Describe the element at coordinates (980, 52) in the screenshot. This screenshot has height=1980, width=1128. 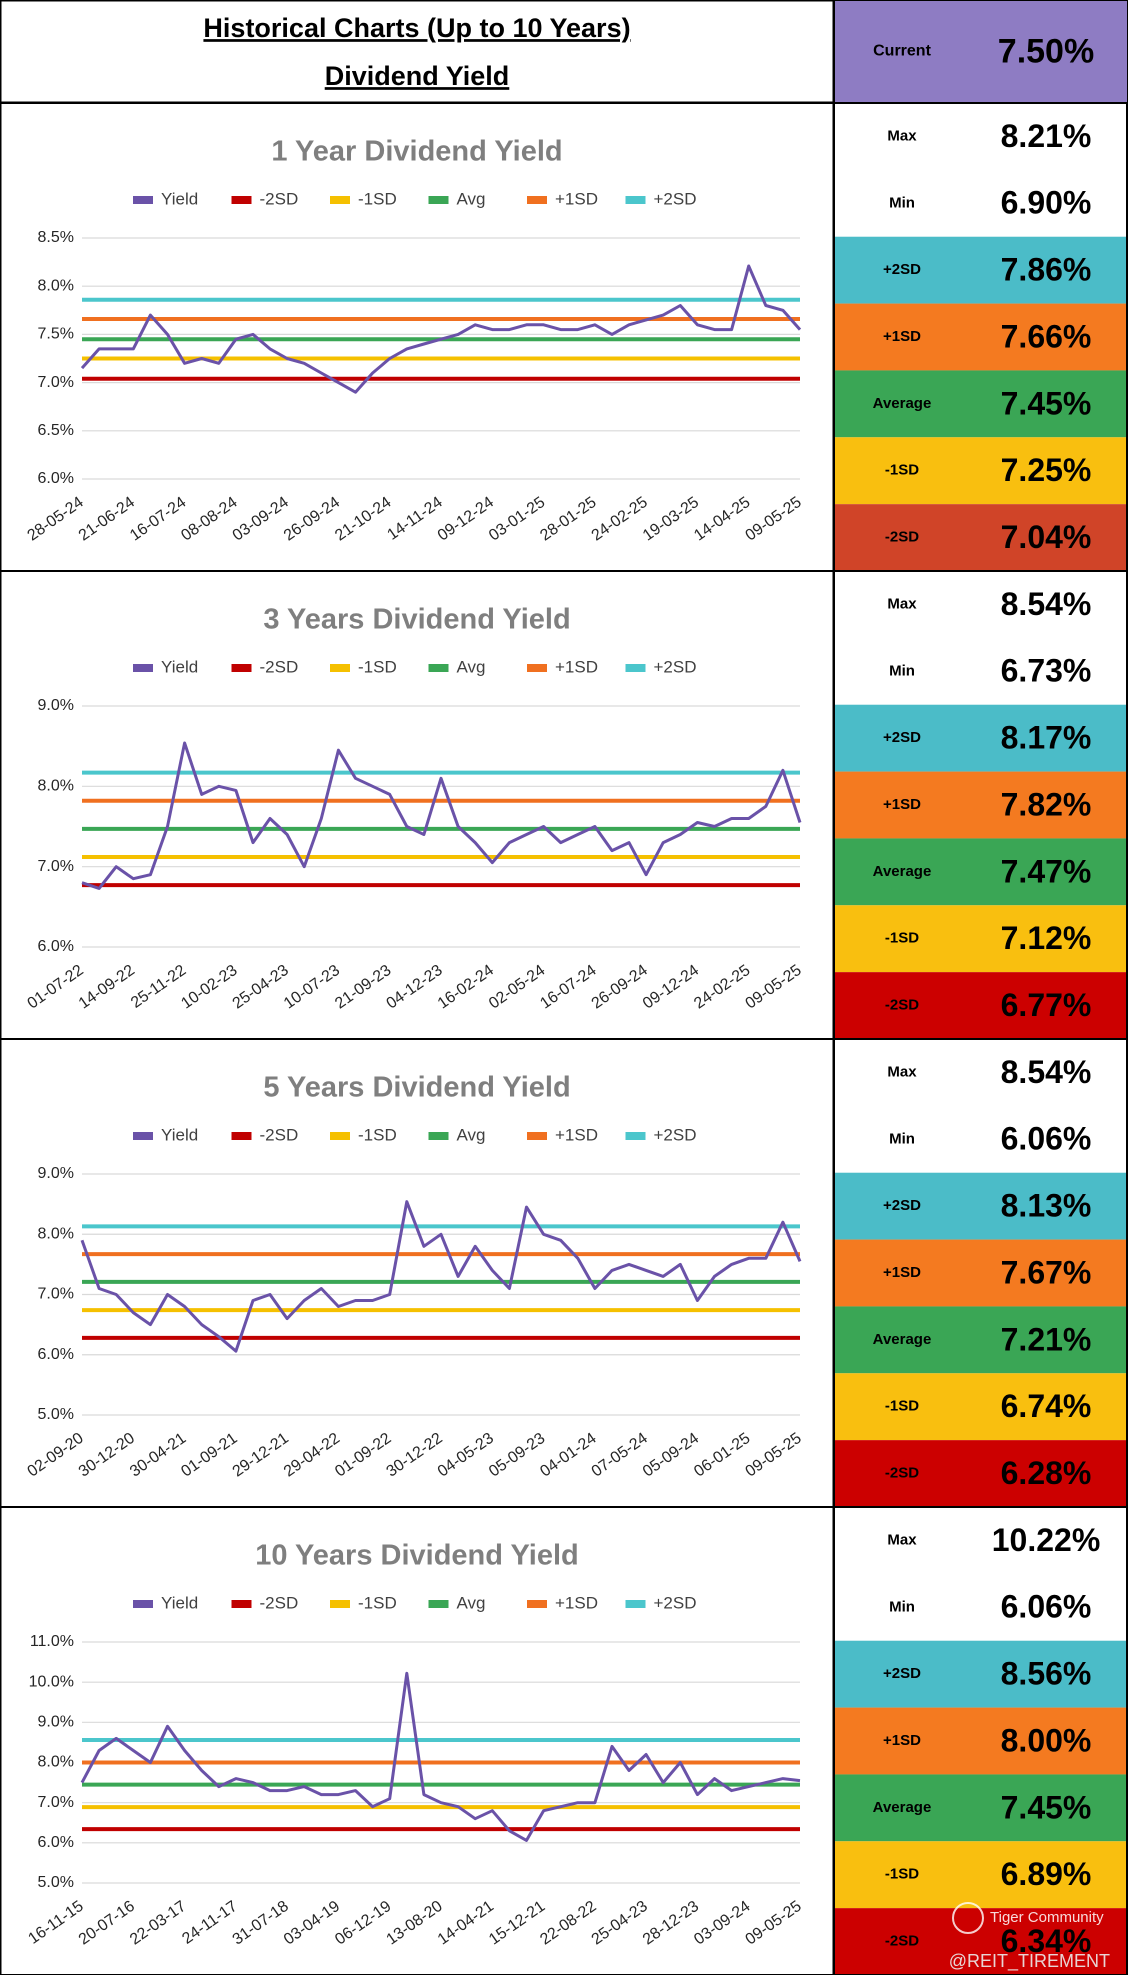
I see `current-cell` at that location.